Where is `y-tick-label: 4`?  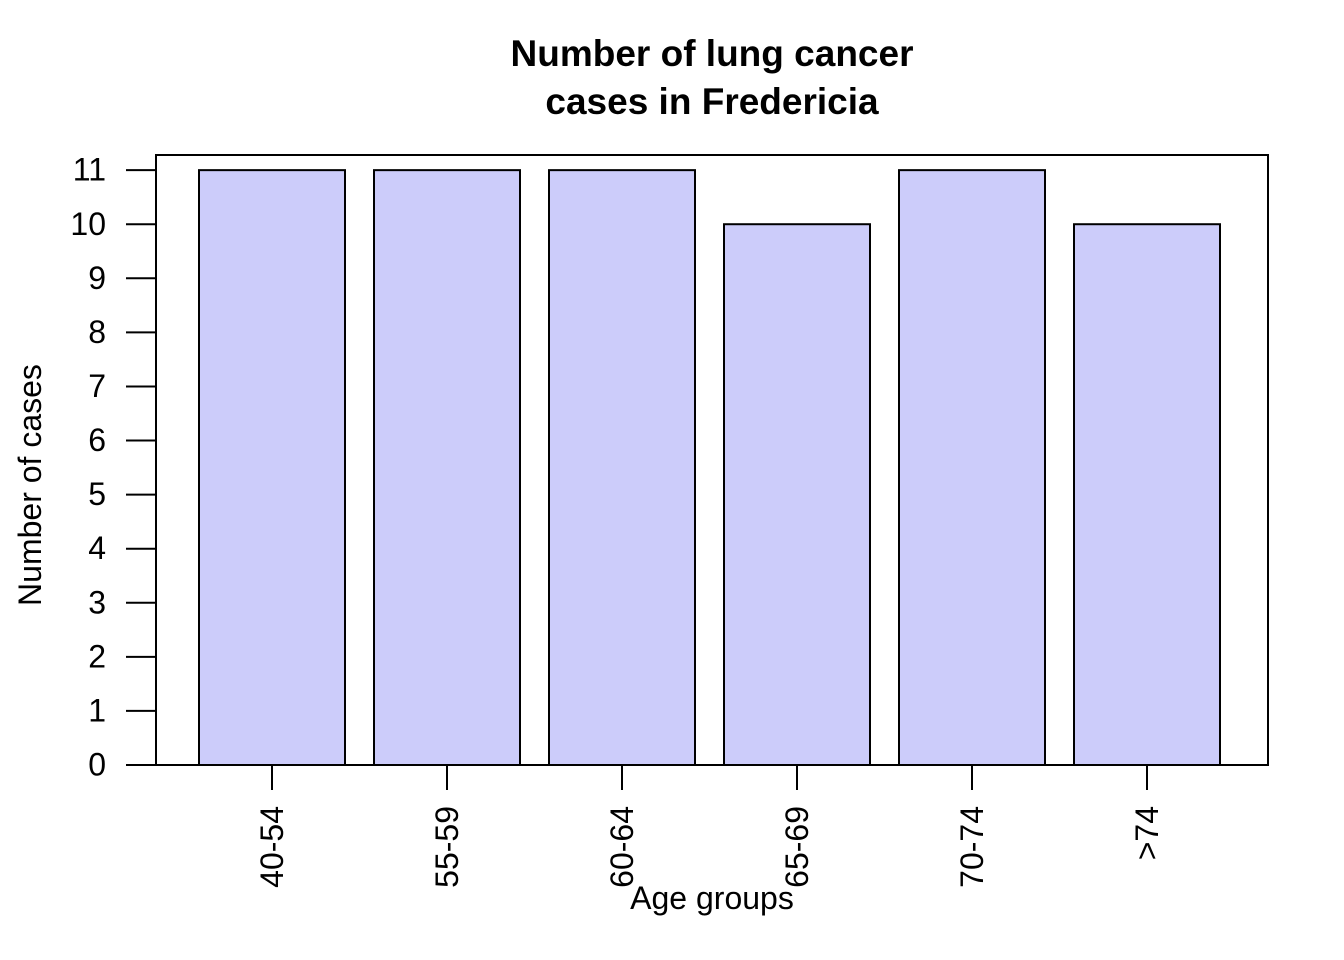 y-tick-label: 4 is located at coordinates (97, 548).